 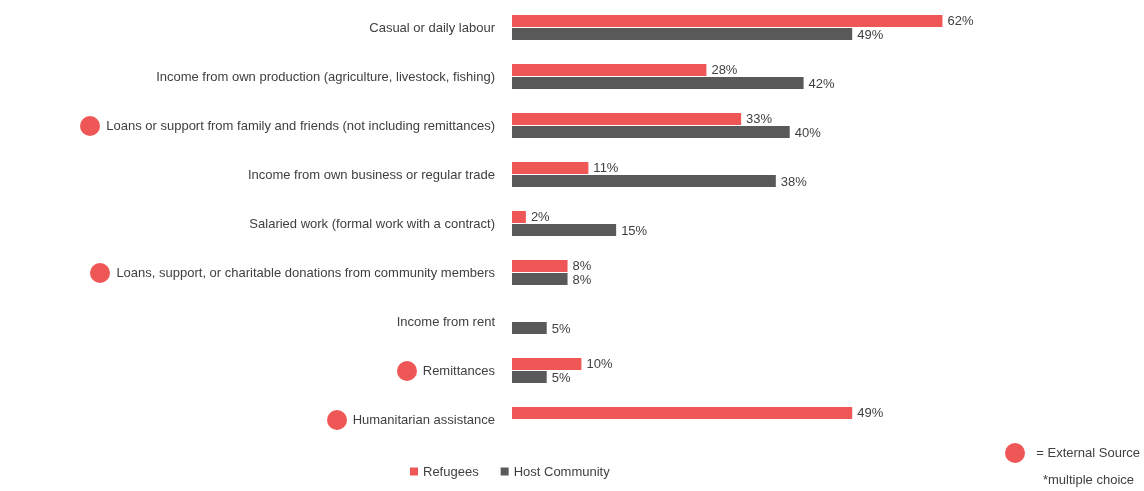 I want to click on data-label: 2%, so click(x=540, y=217).